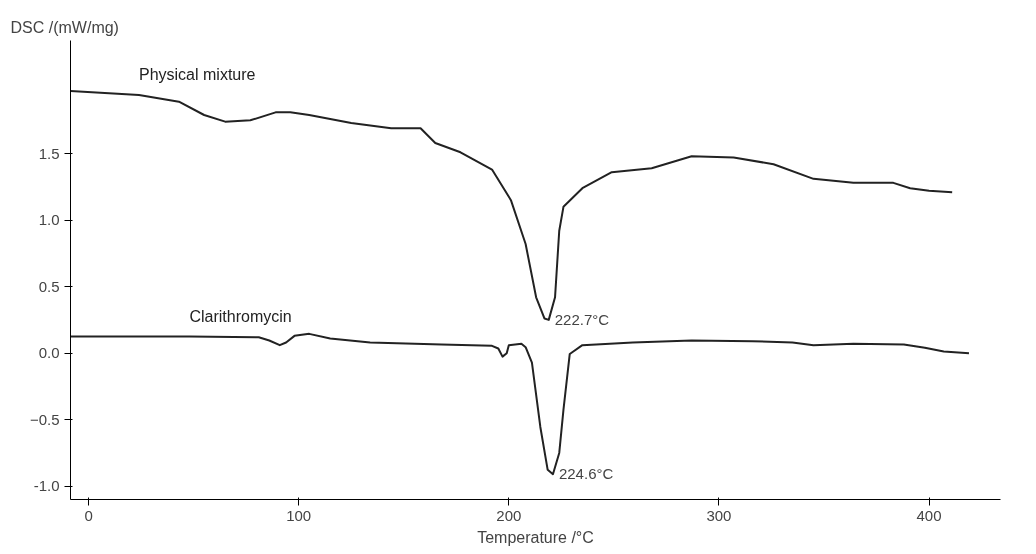  I want to click on y-tick-label: 1.5, so click(49, 153).